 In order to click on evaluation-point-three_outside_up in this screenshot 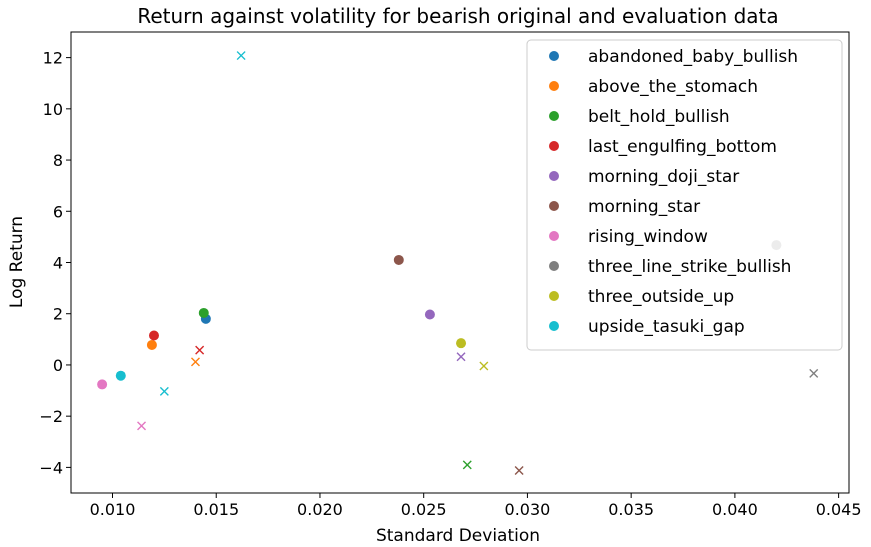, I will do `click(484, 366)`.